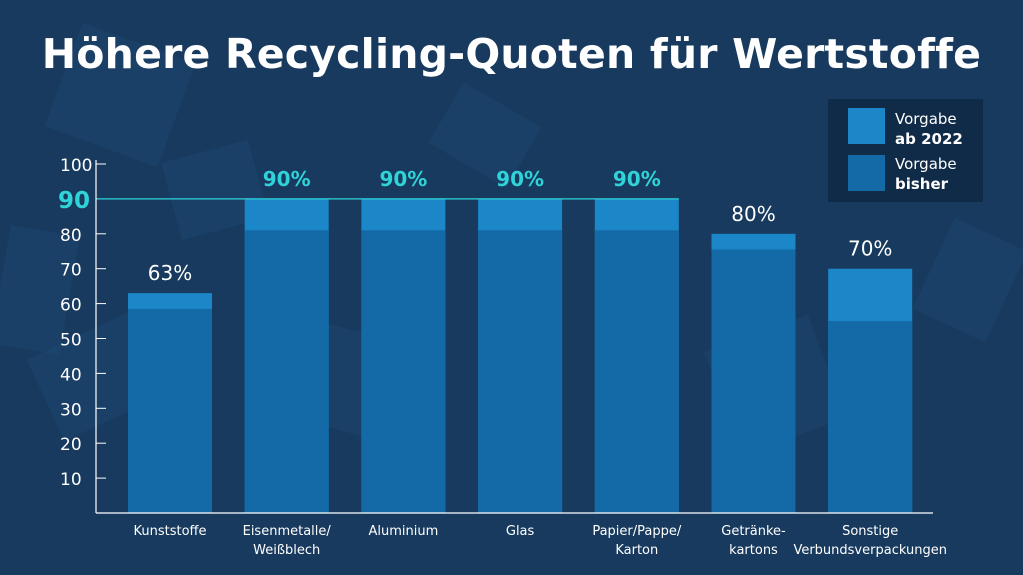 This screenshot has width=1023, height=575. What do you see at coordinates (71, 375) in the screenshot?
I see `y-tick-label: 40` at bounding box center [71, 375].